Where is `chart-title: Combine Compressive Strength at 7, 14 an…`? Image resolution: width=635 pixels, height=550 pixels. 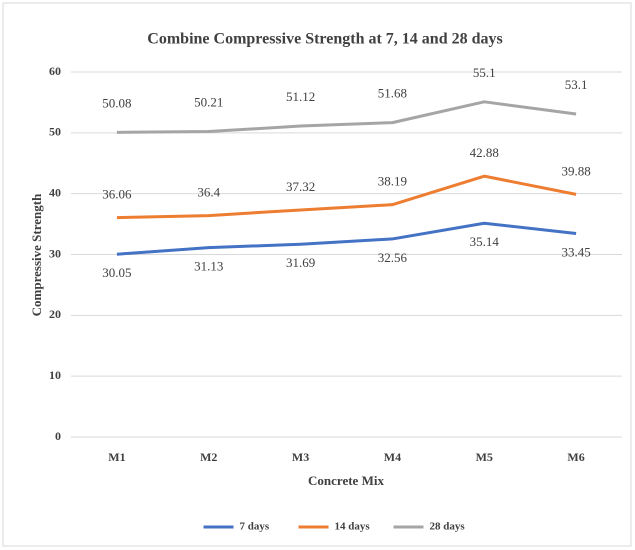 chart-title: Combine Compressive Strength at 7, 14 an… is located at coordinates (324, 39).